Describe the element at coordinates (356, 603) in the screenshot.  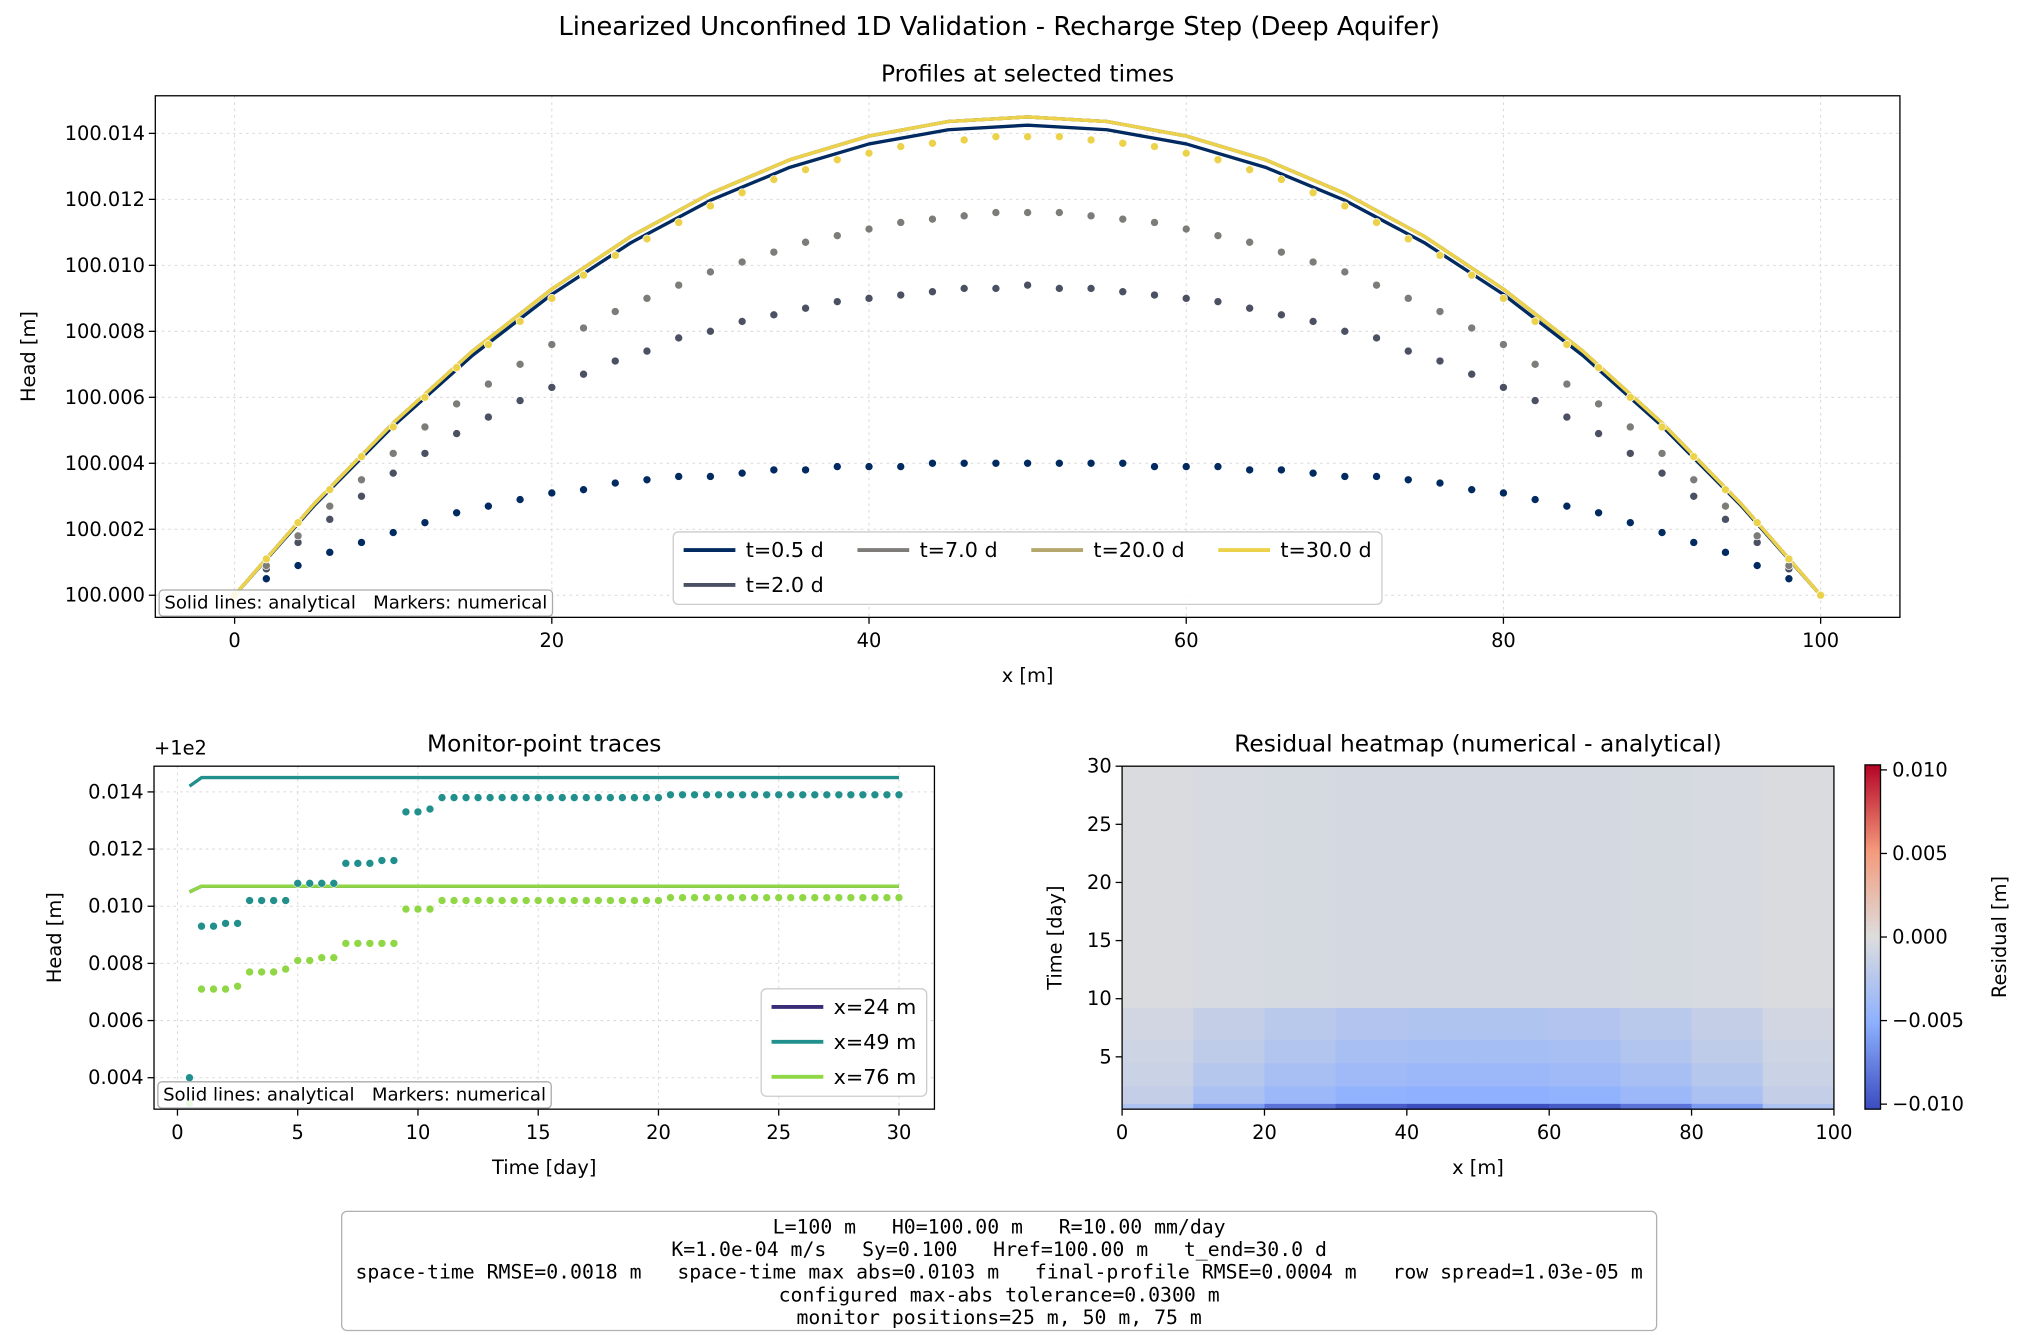
I see `note-box` at that location.